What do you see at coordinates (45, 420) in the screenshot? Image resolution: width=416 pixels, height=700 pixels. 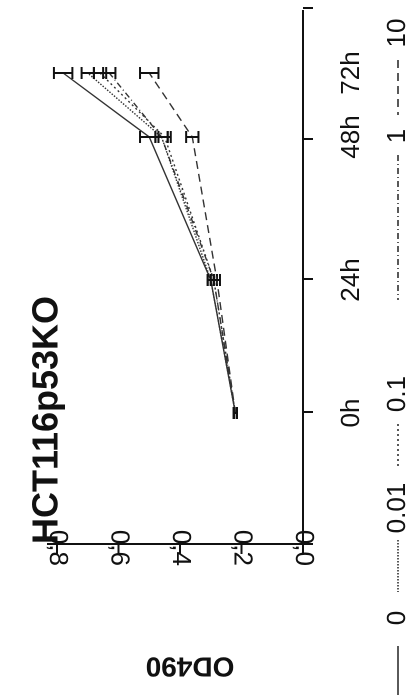 I see `chart-title: HCT116p53KO` at bounding box center [45, 420].